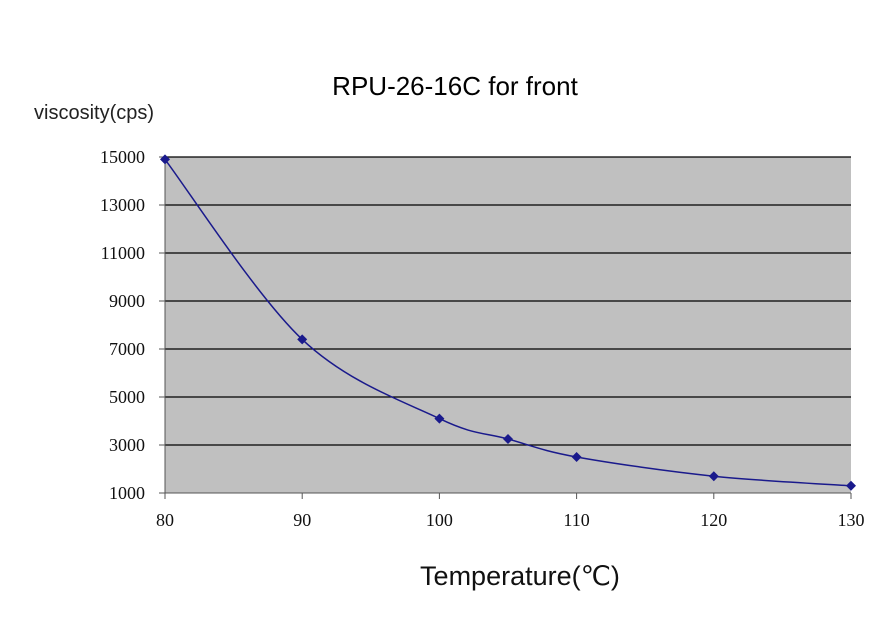  I want to click on y-tick-label: 5000, so click(127, 397).